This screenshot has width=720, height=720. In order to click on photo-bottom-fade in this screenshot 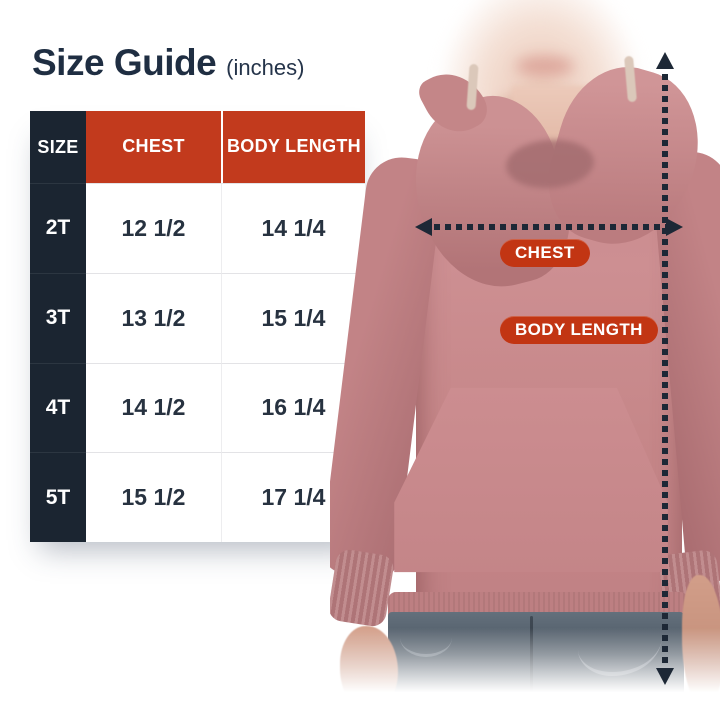, I will do `click(525, 674)`.